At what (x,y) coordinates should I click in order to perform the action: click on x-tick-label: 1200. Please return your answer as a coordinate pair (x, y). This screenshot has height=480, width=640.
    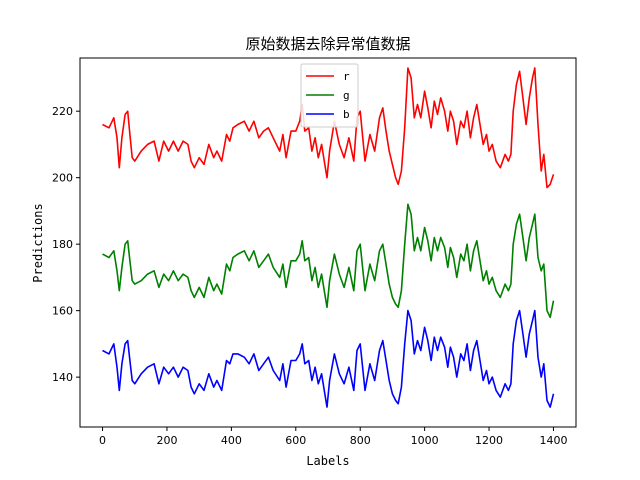
    Looking at the image, I should click on (489, 440).